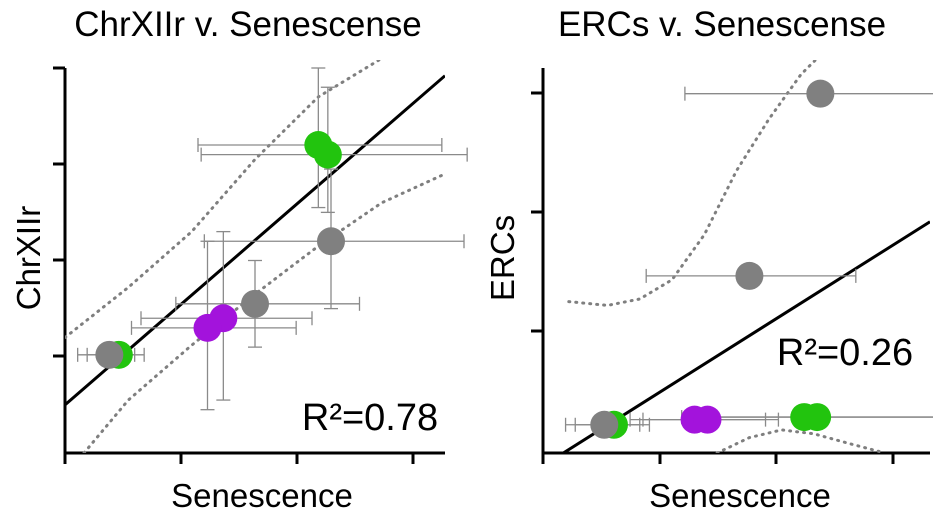  I want to click on confidence-band-lower-right, so click(801, 440).